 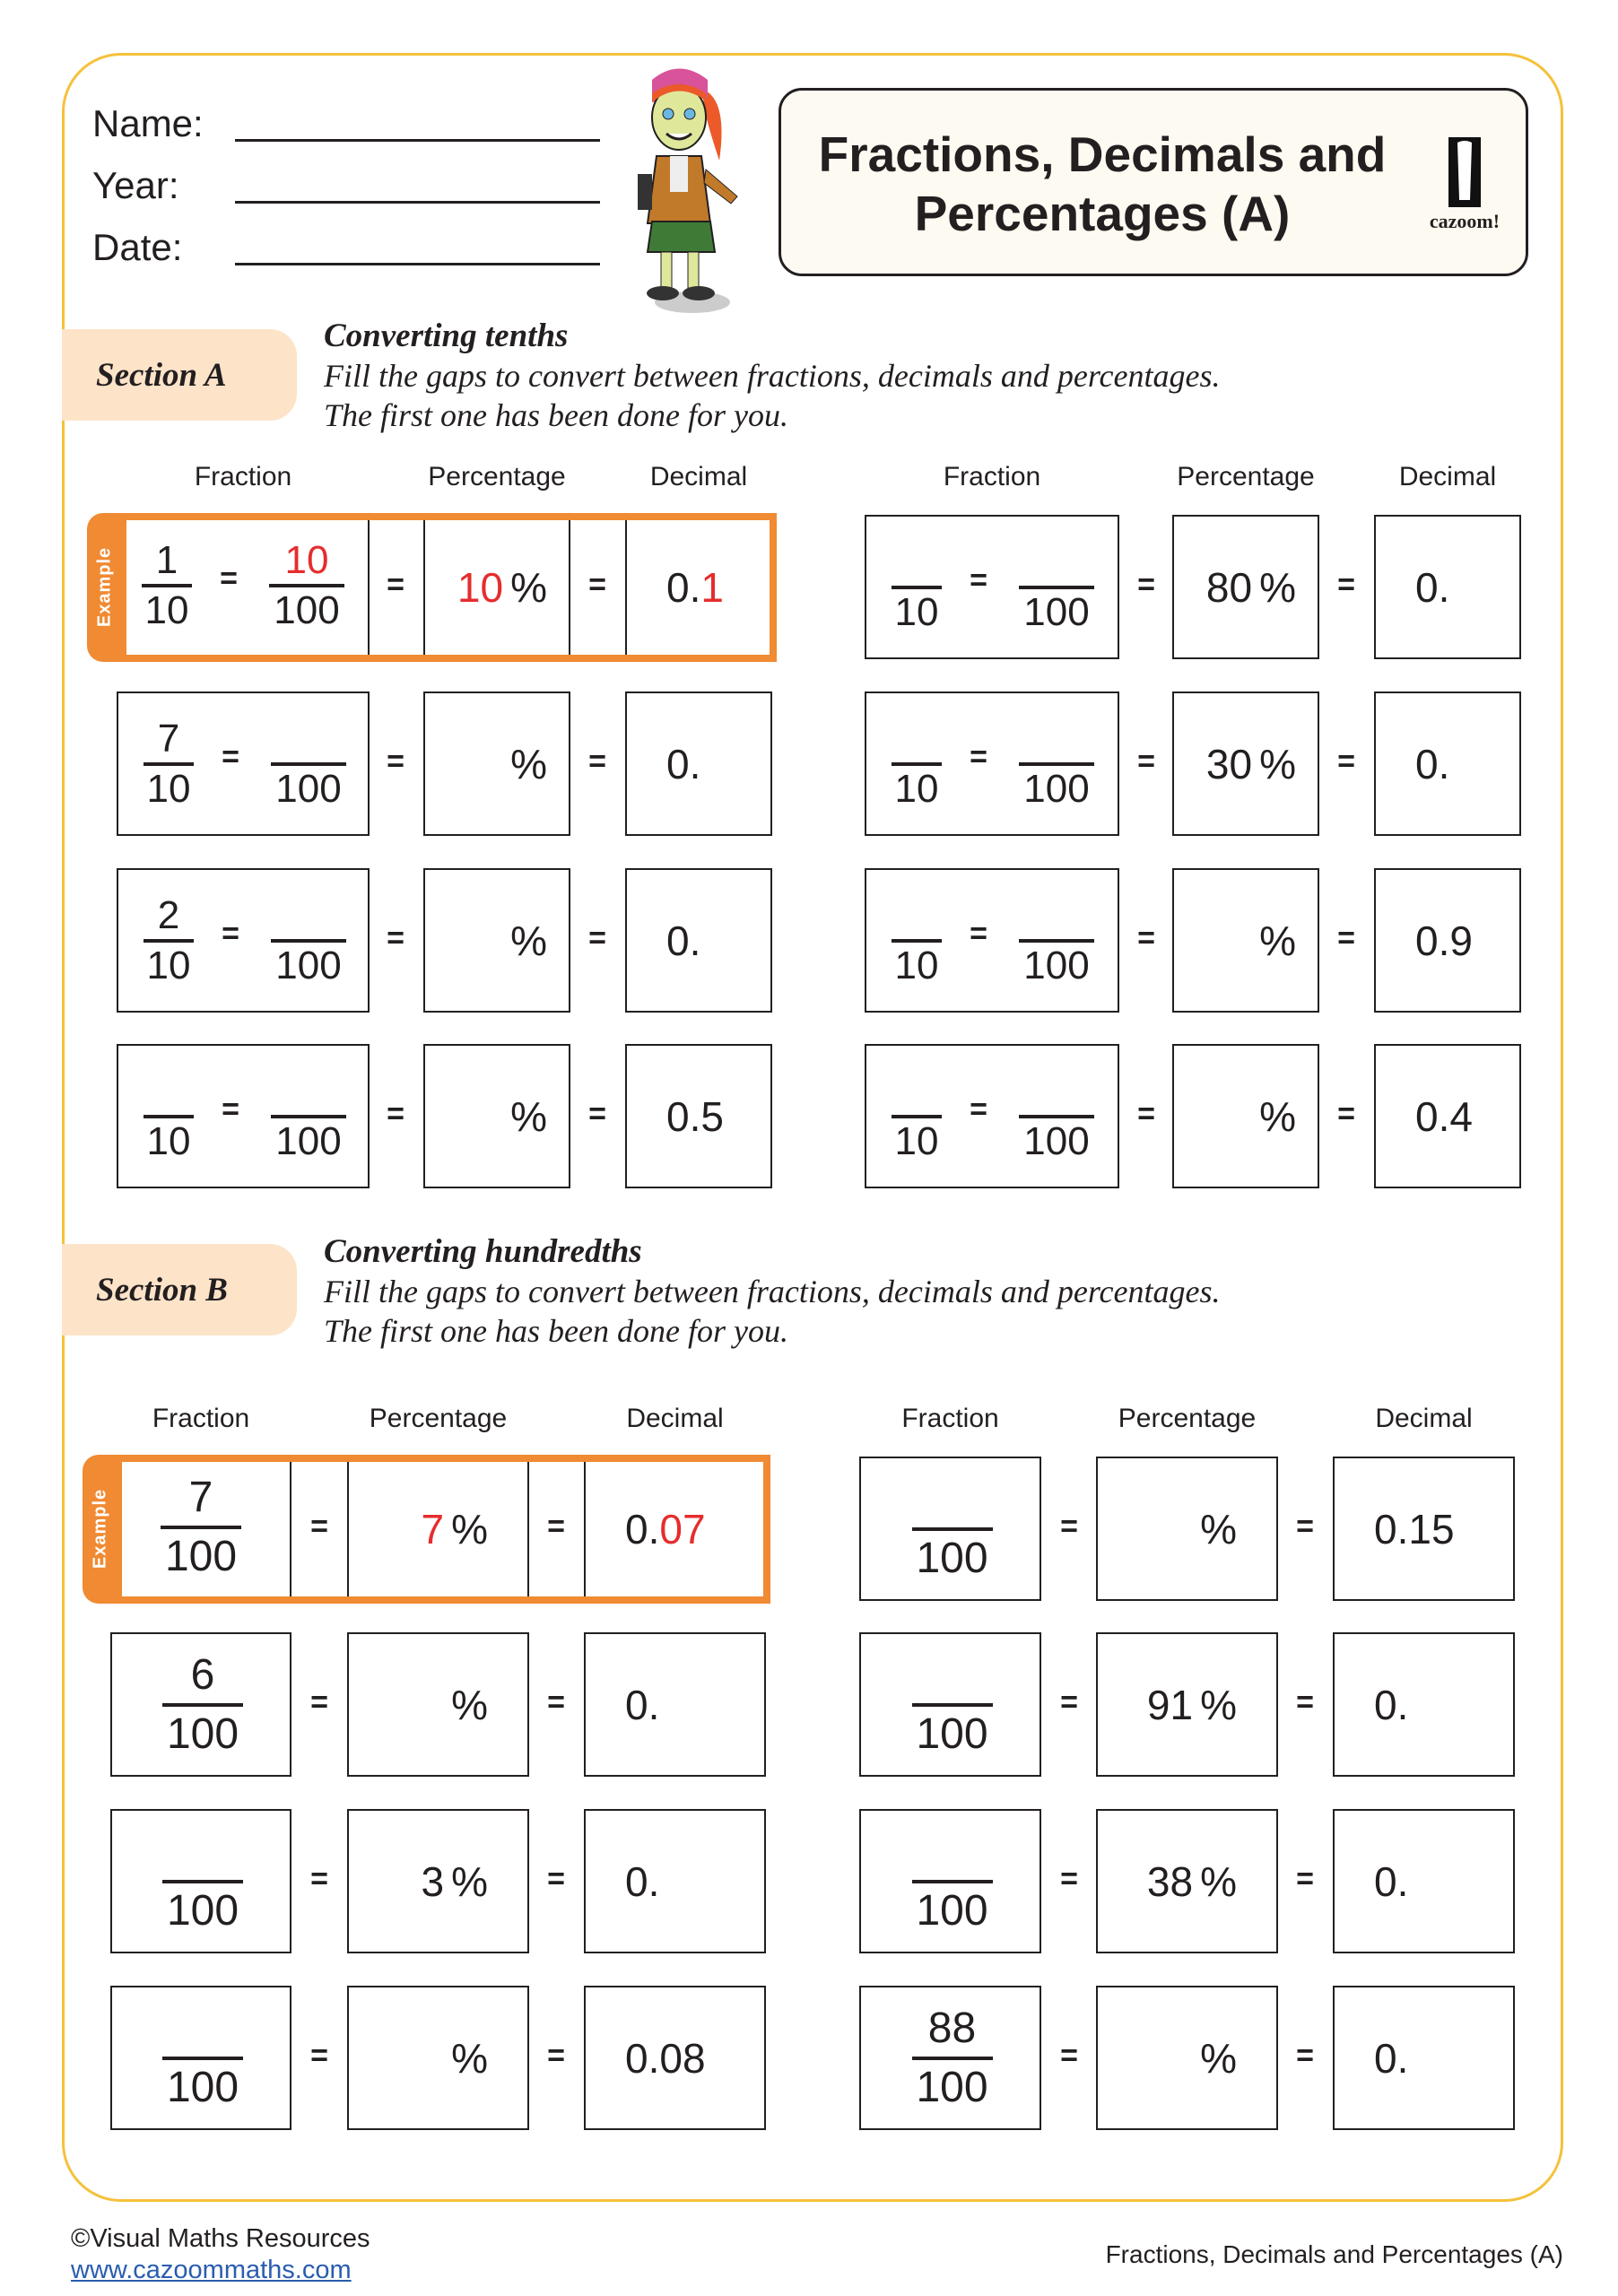 I want to click on example-label: Example, so click(x=104, y=587).